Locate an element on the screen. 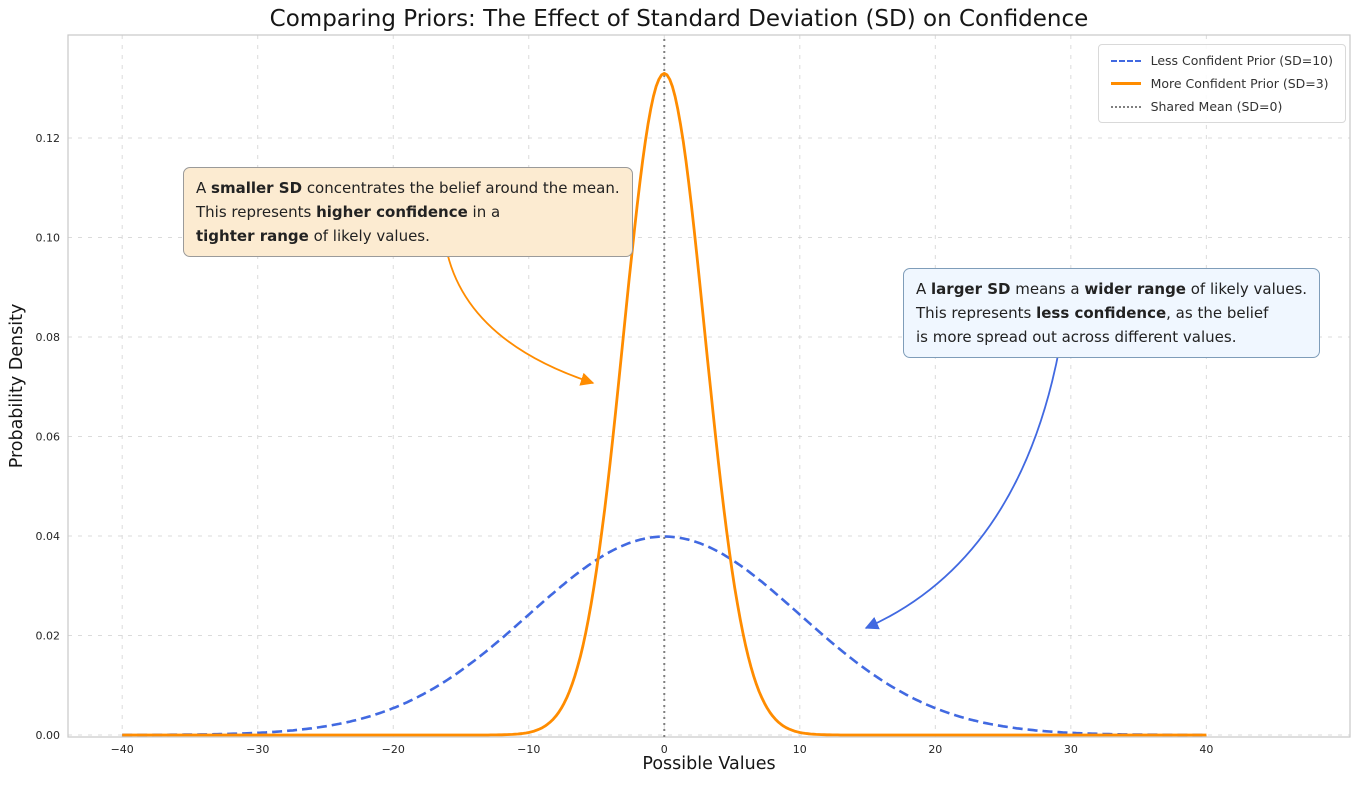 The image size is (1358, 790). legend-label-sd10: Less Confident Prior (SD=10) is located at coordinates (1241, 60).